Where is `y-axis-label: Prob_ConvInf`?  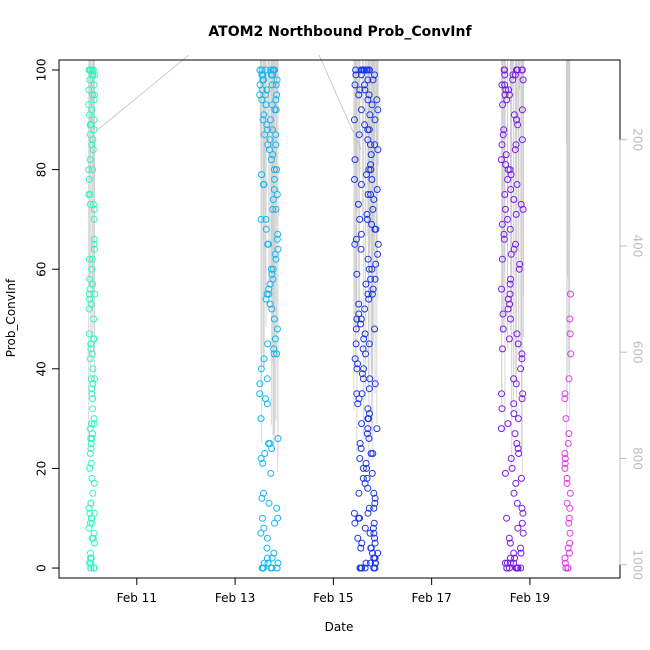
y-axis-label: Prob_ConvInf is located at coordinates (11, 317).